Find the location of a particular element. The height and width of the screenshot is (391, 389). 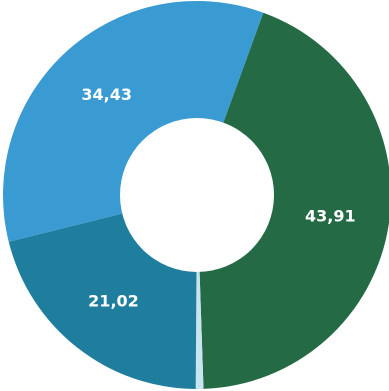

slice-value-label-3: 34,43 is located at coordinates (106, 94).